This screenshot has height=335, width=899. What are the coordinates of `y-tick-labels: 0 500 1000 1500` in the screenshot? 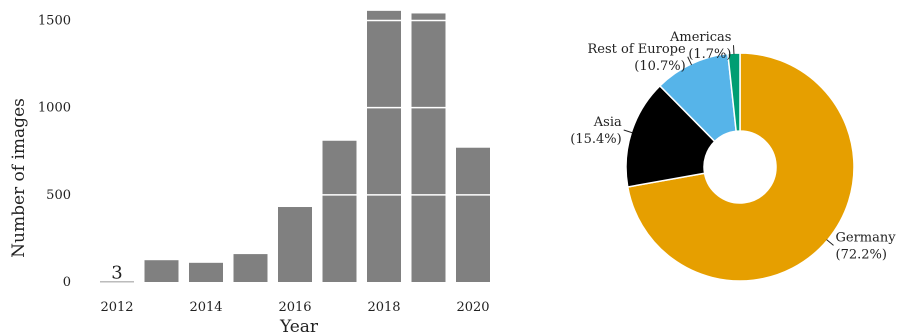 It's located at (54, 151).